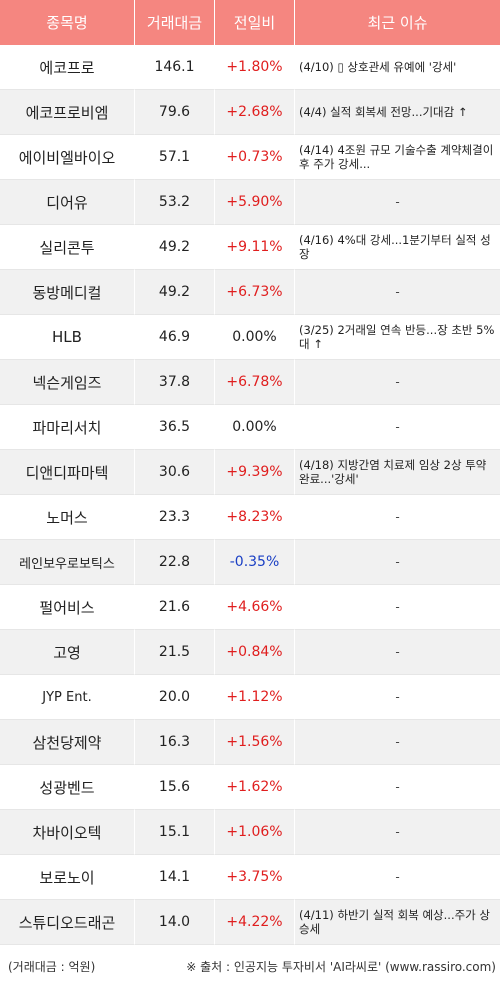  Describe the element at coordinates (175, 67) in the screenshot. I see `trade-volume: 146.1` at that location.